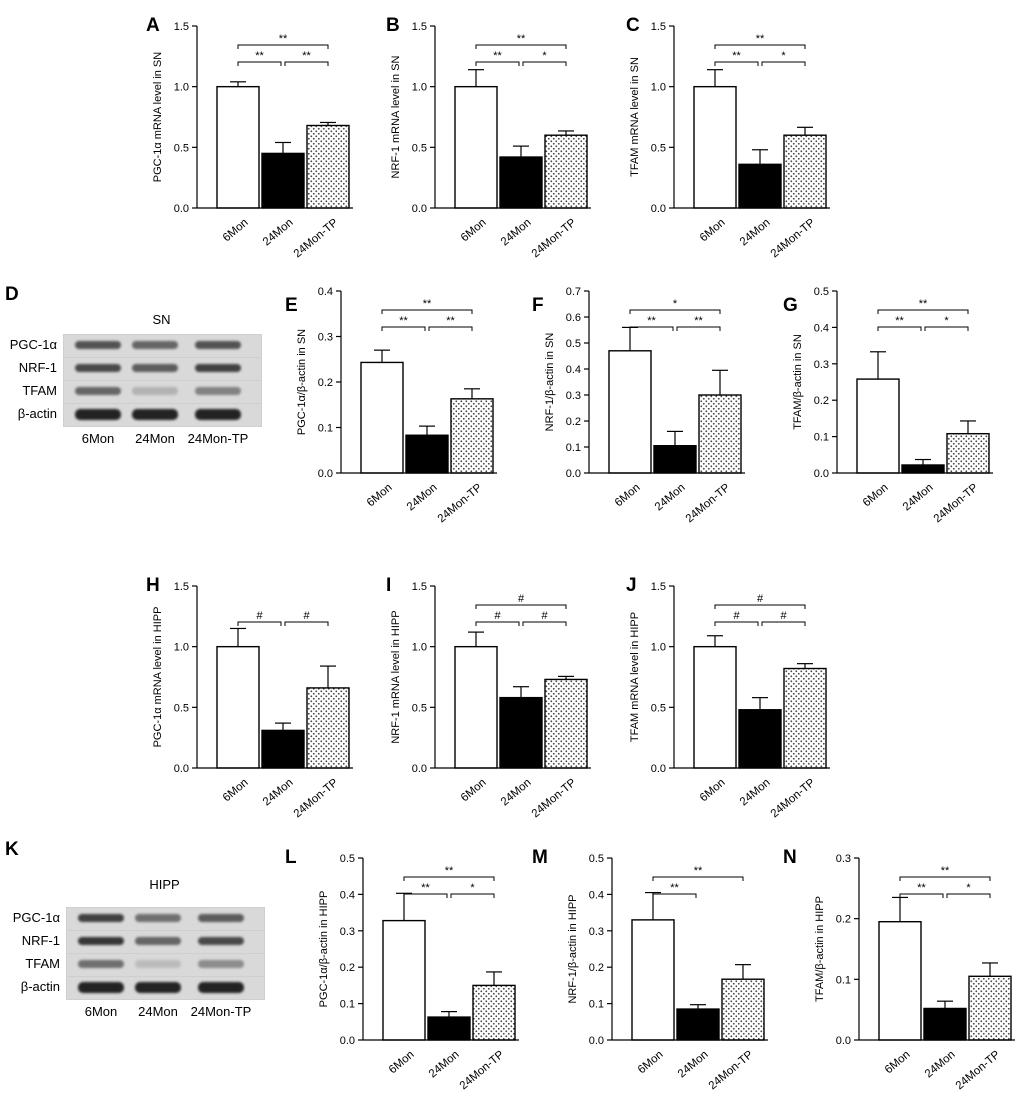 The width and height of the screenshot is (1020, 1098). I want to click on blot-row-label: PGC-1α, so click(33, 344).